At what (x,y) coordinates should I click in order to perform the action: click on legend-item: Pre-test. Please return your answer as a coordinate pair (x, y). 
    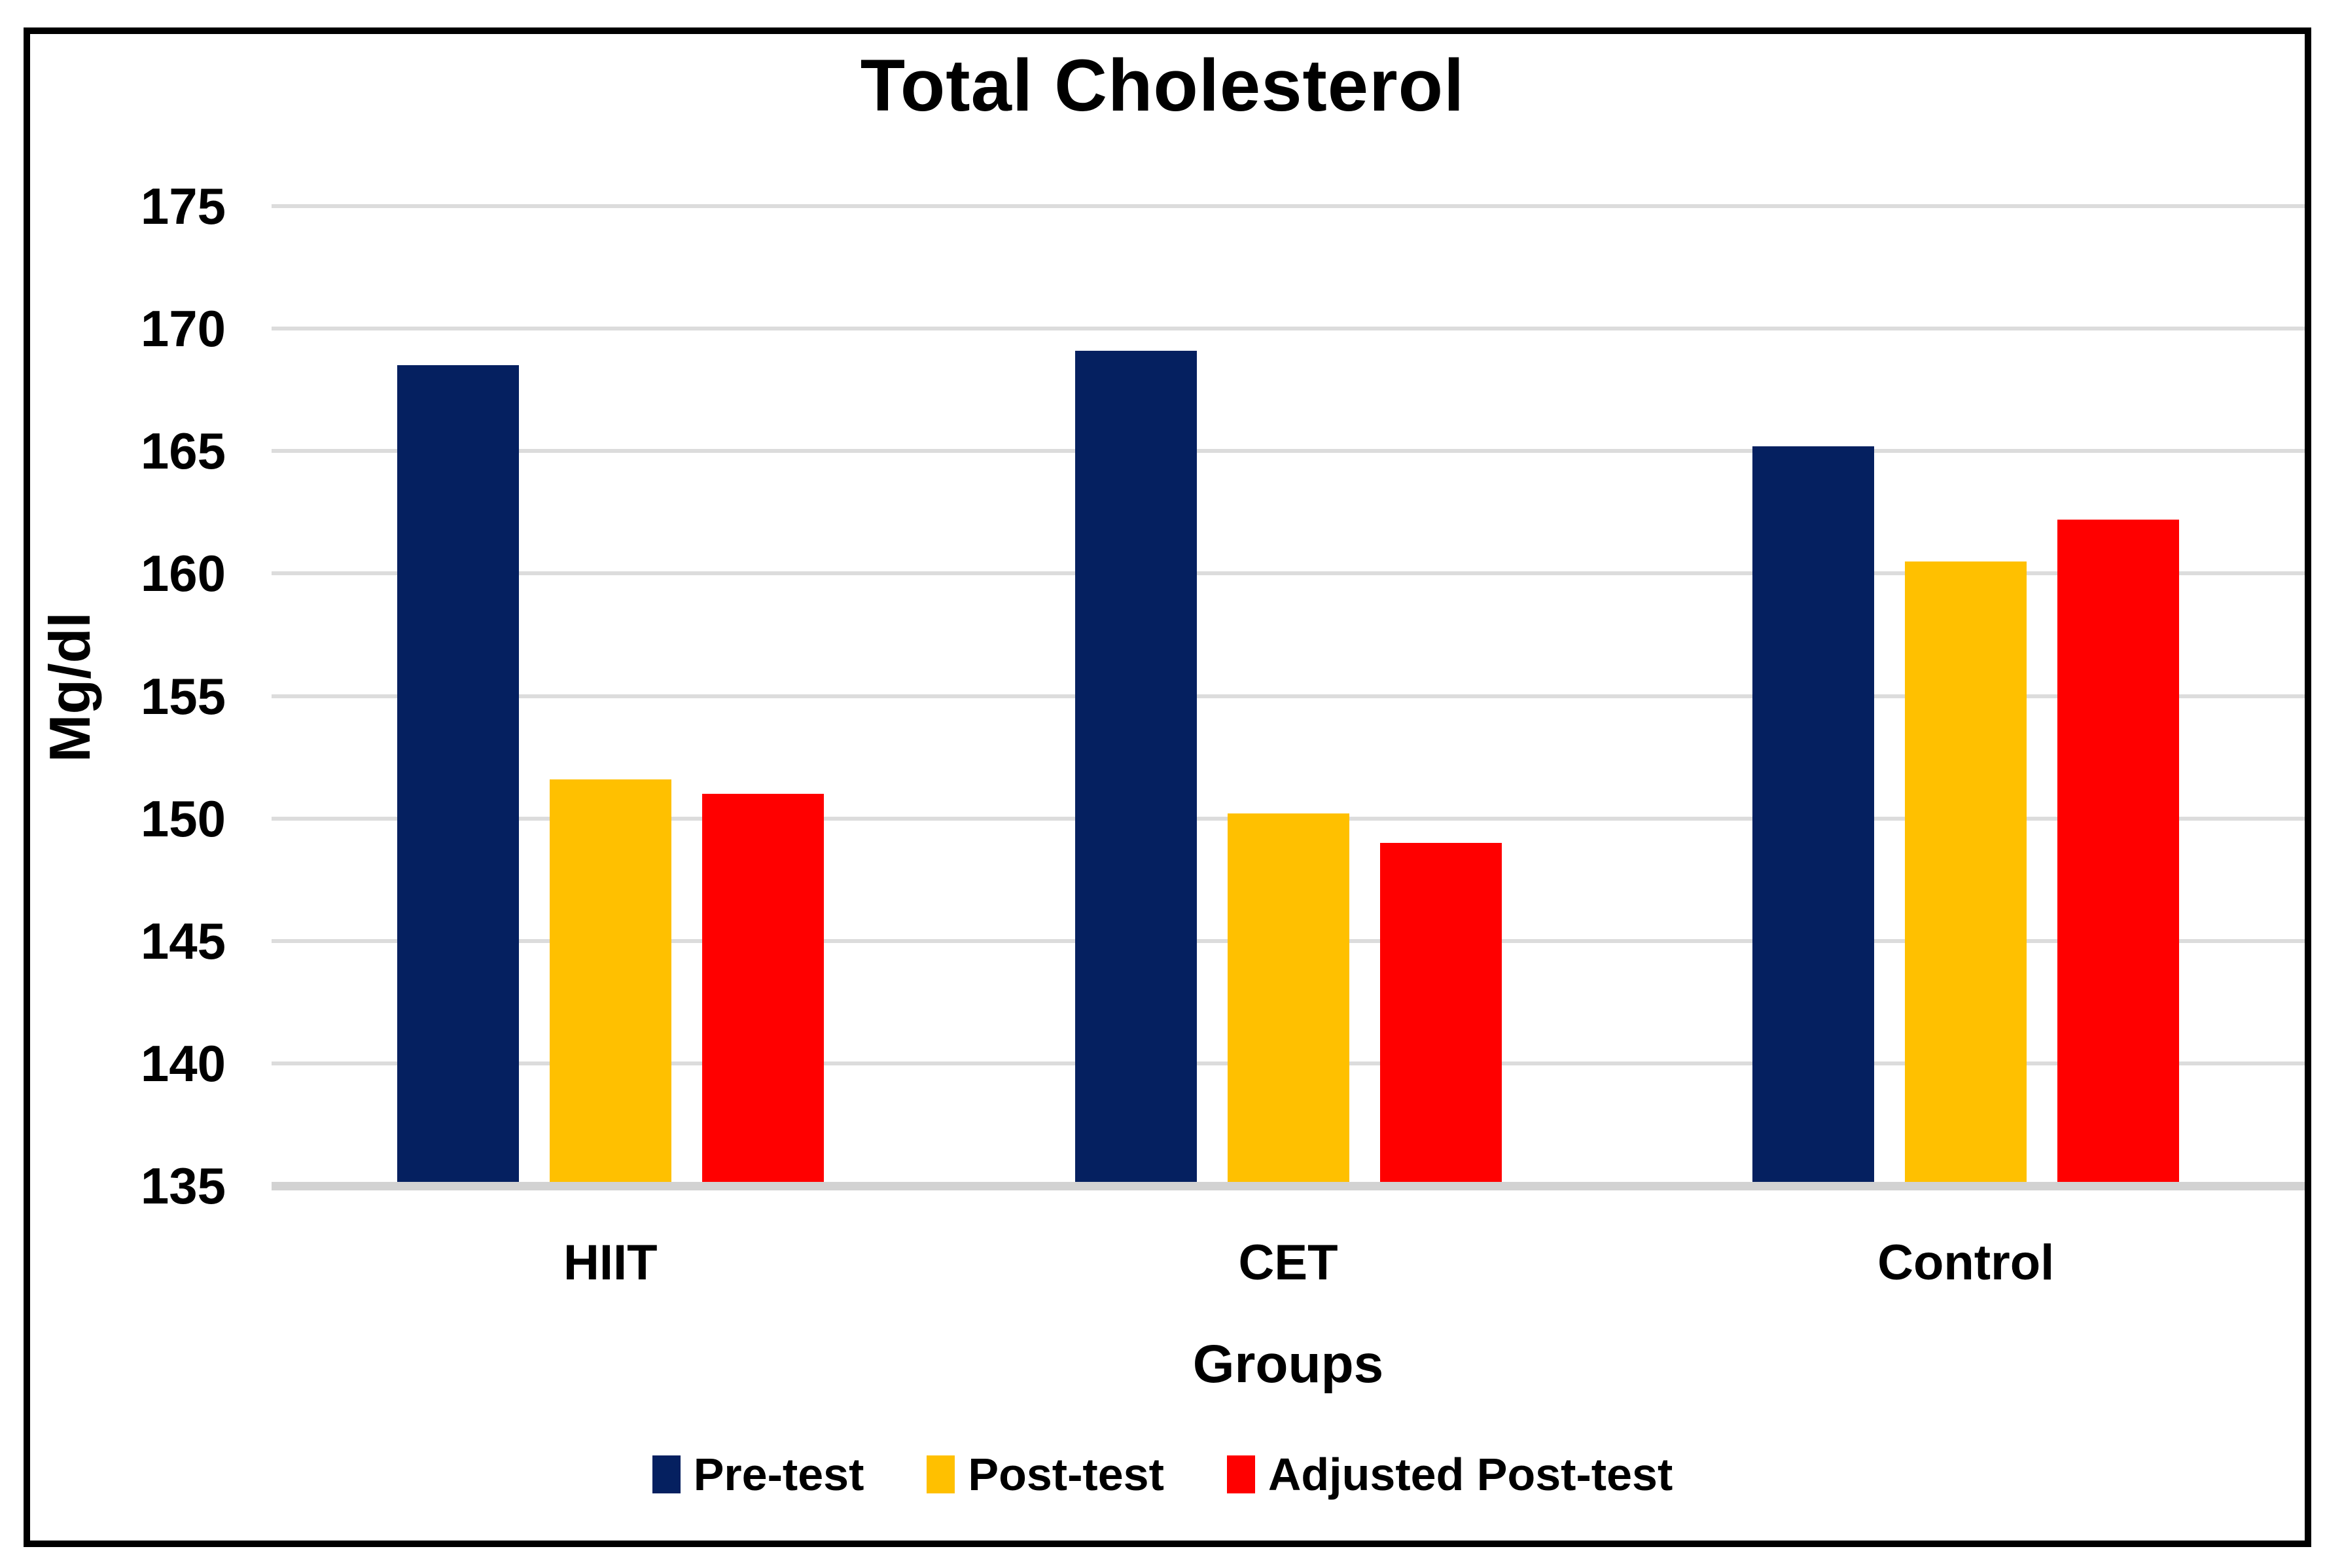
    Looking at the image, I should click on (758, 1475).